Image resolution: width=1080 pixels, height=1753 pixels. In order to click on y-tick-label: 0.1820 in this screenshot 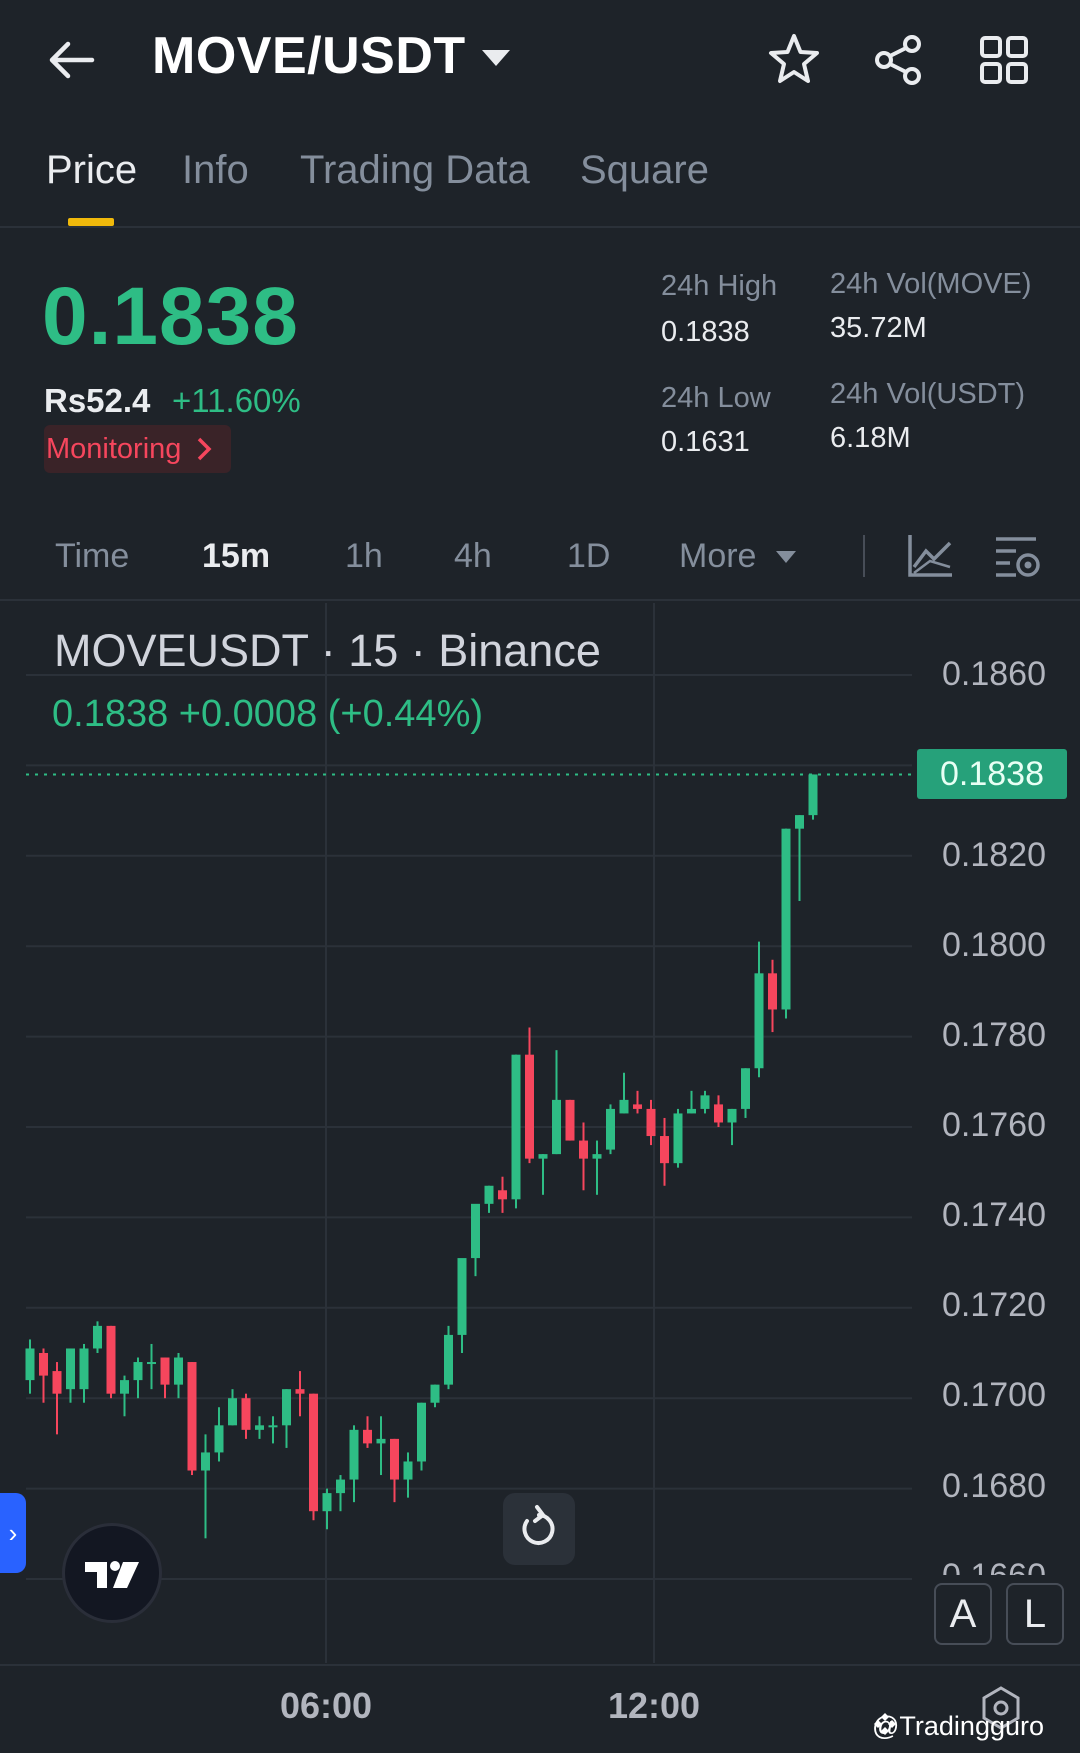, I will do `click(994, 855)`.